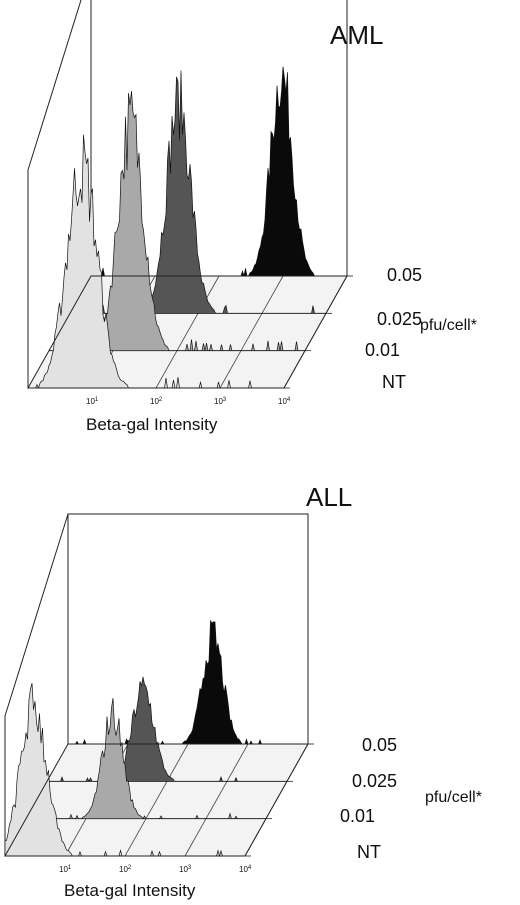 This screenshot has height=905, width=520. Describe the element at coordinates (329, 497) in the screenshot. I see `panel-title: ALL` at that location.